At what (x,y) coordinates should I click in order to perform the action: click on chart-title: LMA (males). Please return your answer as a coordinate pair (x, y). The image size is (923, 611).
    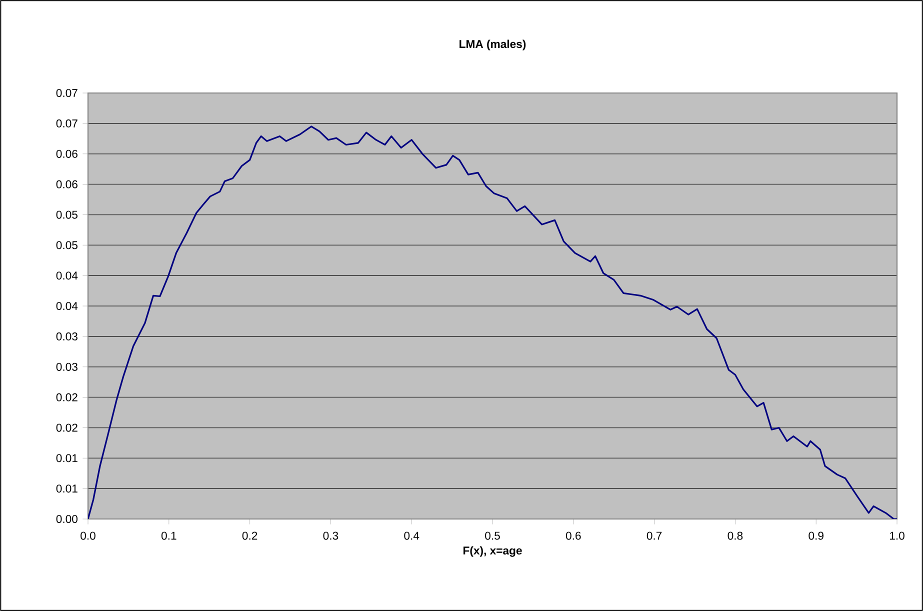
    Looking at the image, I should click on (493, 45).